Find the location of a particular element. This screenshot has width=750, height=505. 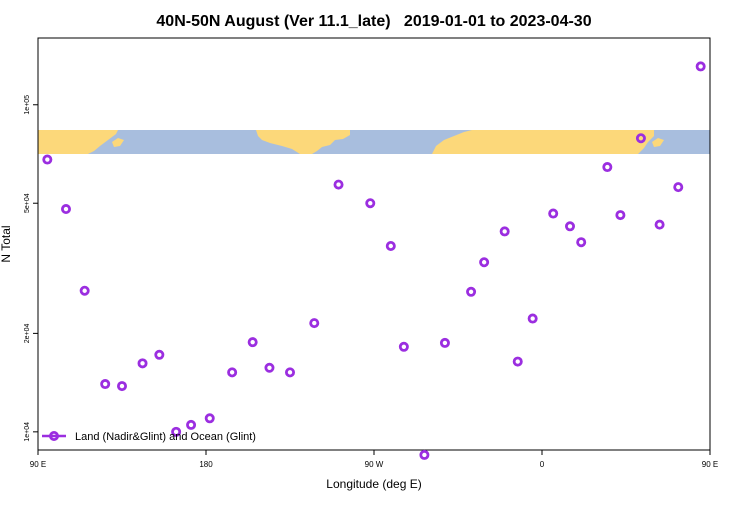

land-north-america is located at coordinates (303, 142).